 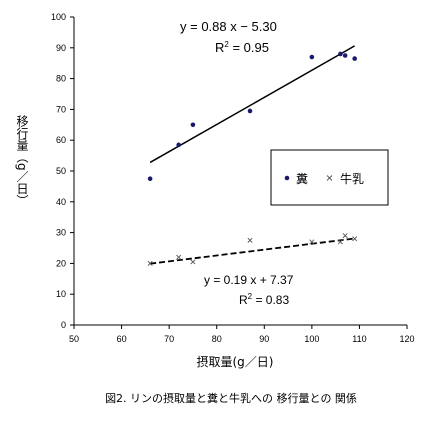 I want to click on y-axis-title: 移行量（g／日）, so click(x=22, y=161).